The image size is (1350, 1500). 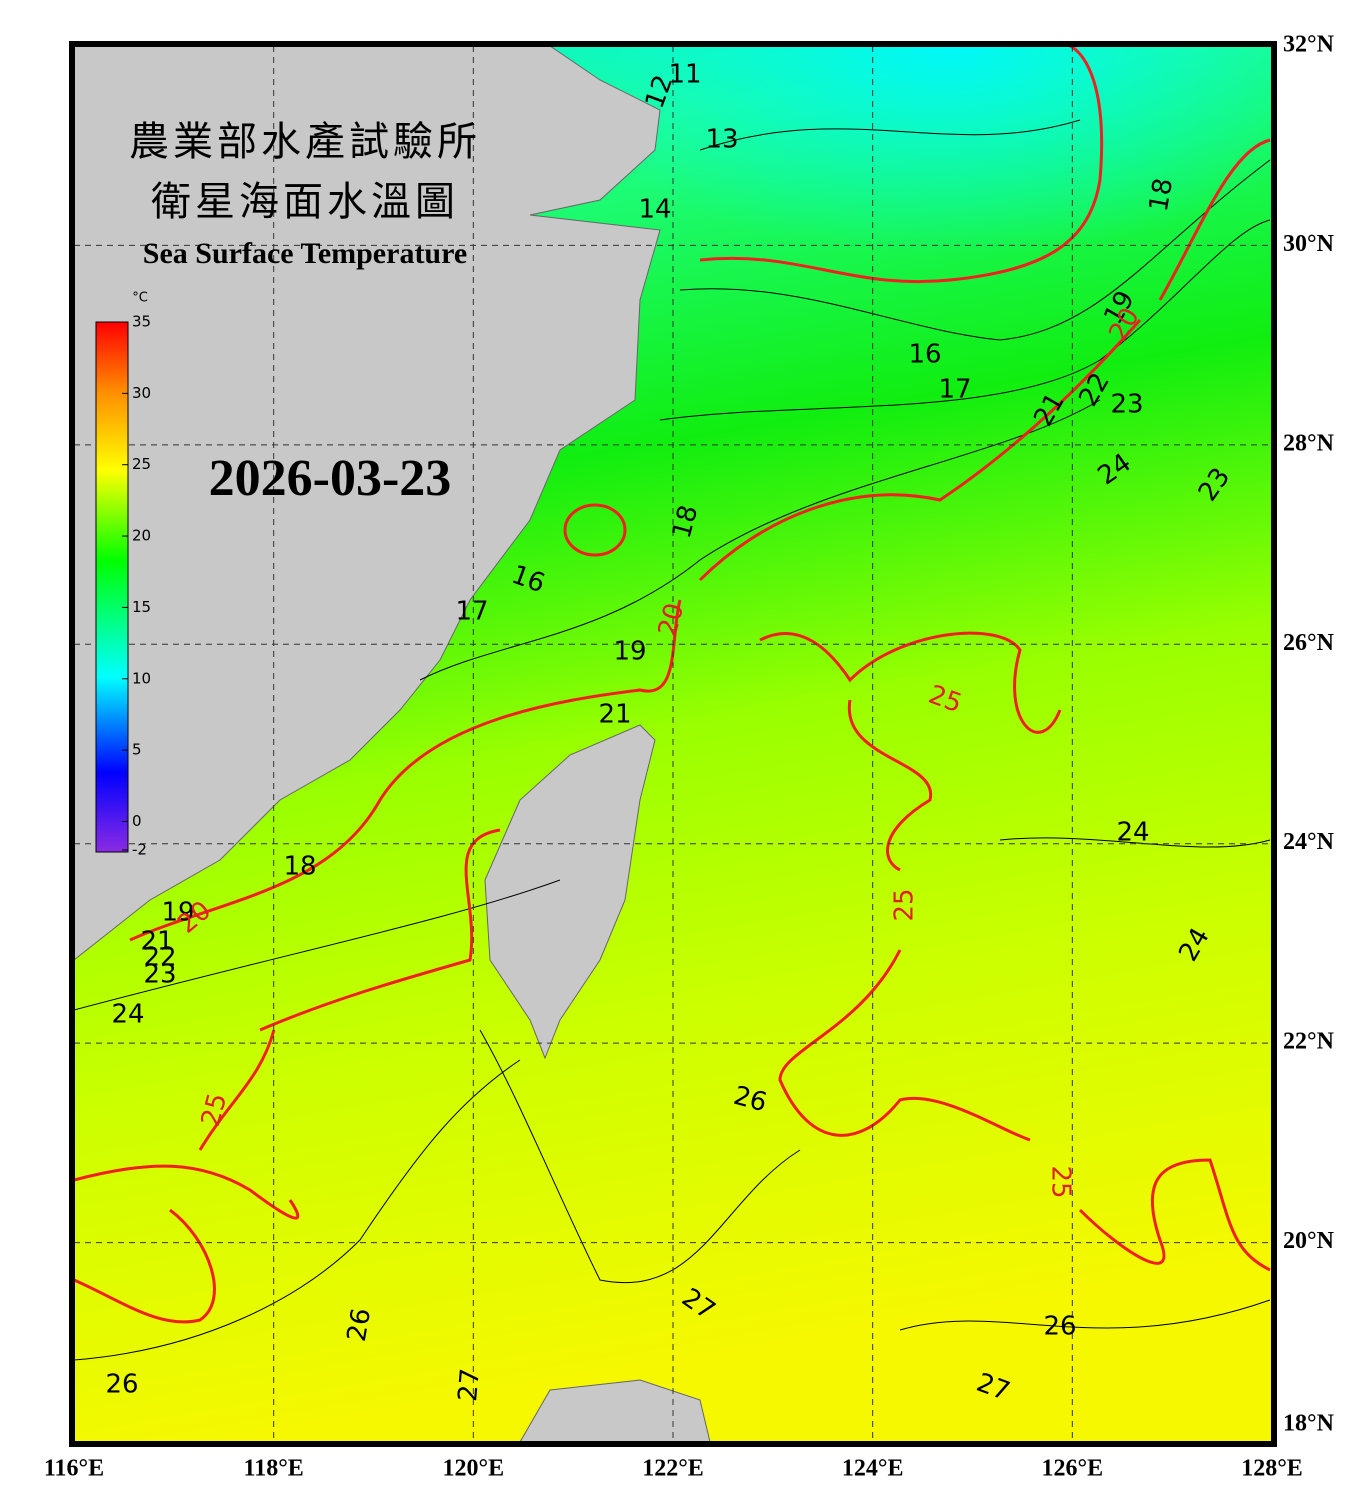 What do you see at coordinates (141, 393) in the screenshot?
I see `colorbar-tick-label: 30` at bounding box center [141, 393].